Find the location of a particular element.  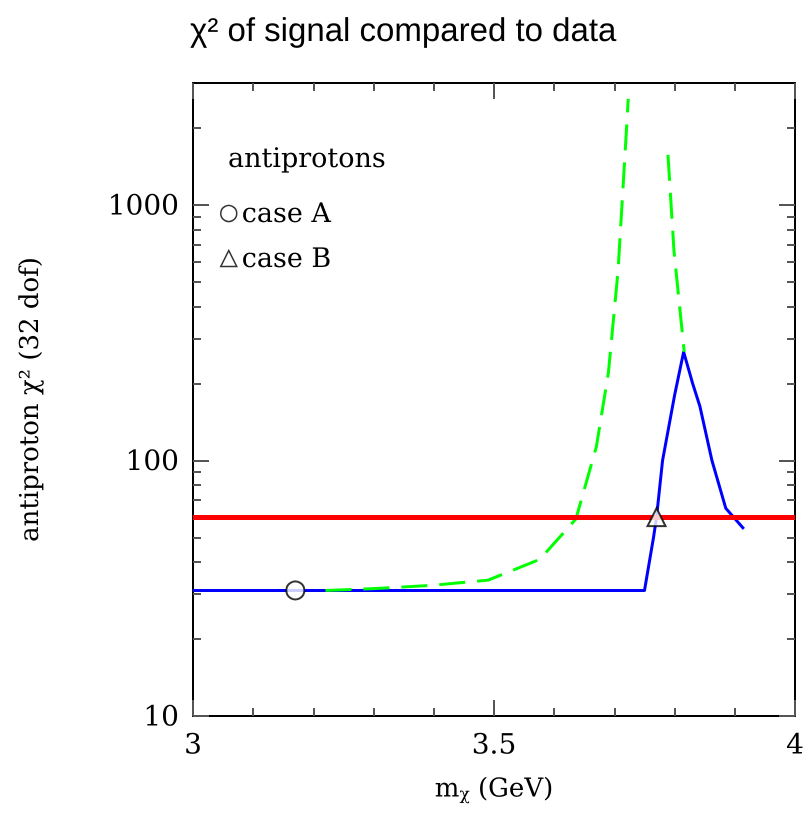

x-tick-label: 4 is located at coordinates (795, 744).